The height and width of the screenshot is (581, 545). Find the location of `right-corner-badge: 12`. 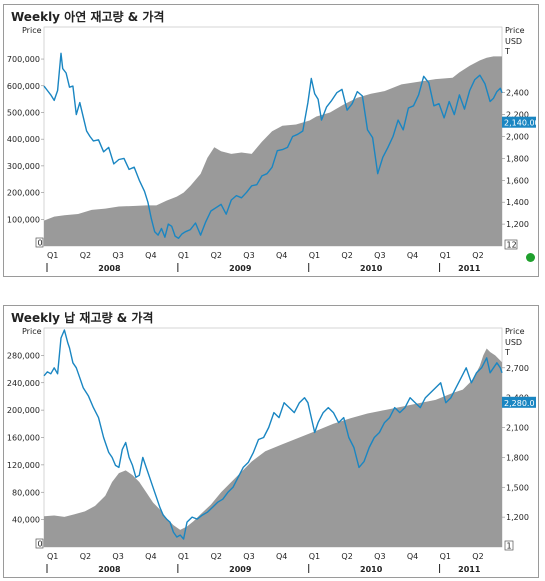

right-corner-badge: 12 is located at coordinates (512, 245).